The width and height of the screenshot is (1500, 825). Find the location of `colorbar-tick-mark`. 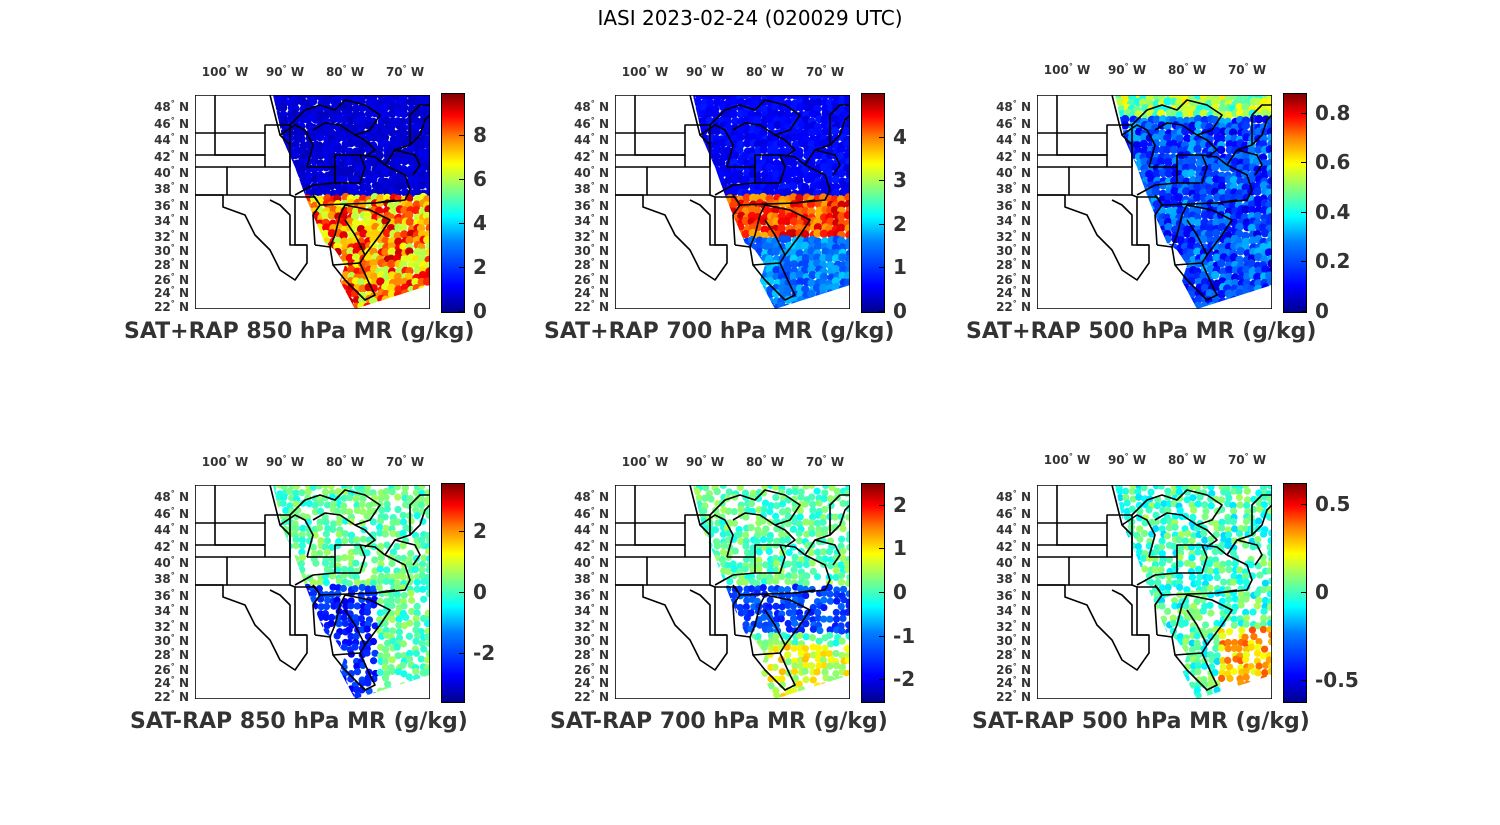

colorbar-tick-mark is located at coordinates (461, 532).